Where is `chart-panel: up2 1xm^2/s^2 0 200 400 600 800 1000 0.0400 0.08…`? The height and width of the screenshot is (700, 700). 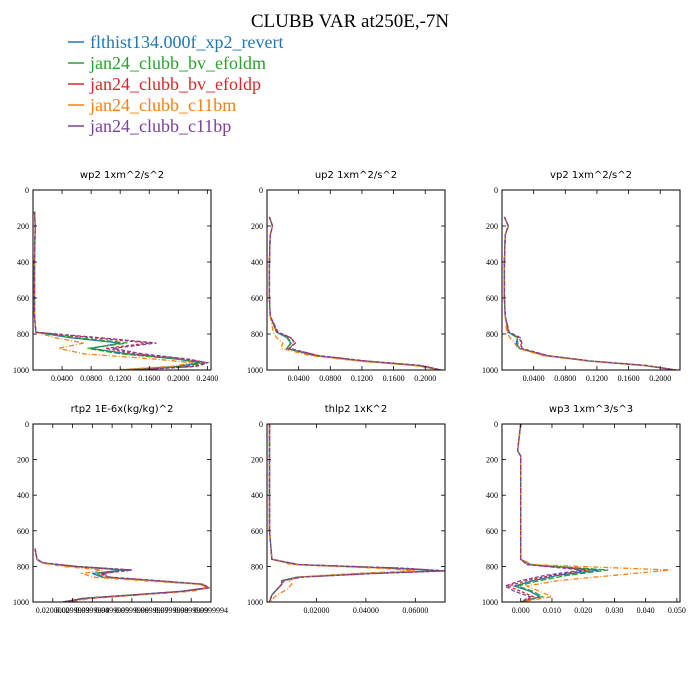 chart-panel: up2 1xm^2/s^2 0 200 400 600 800 1000 0.0400 0.08… is located at coordinates (346, 276).